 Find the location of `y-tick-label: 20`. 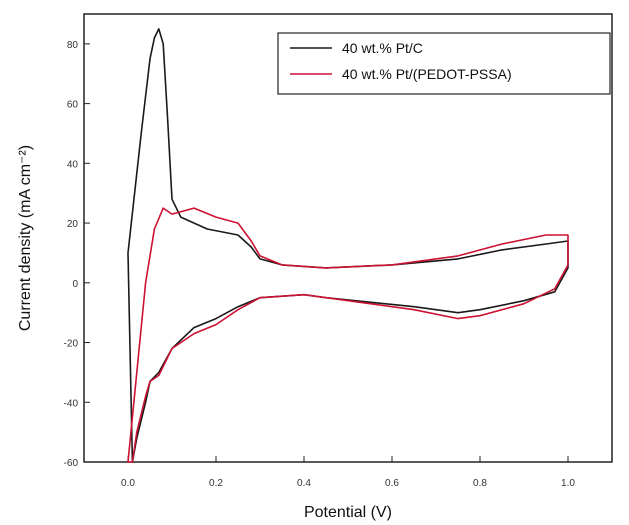

y-tick-label: 20 is located at coordinates (73, 224).